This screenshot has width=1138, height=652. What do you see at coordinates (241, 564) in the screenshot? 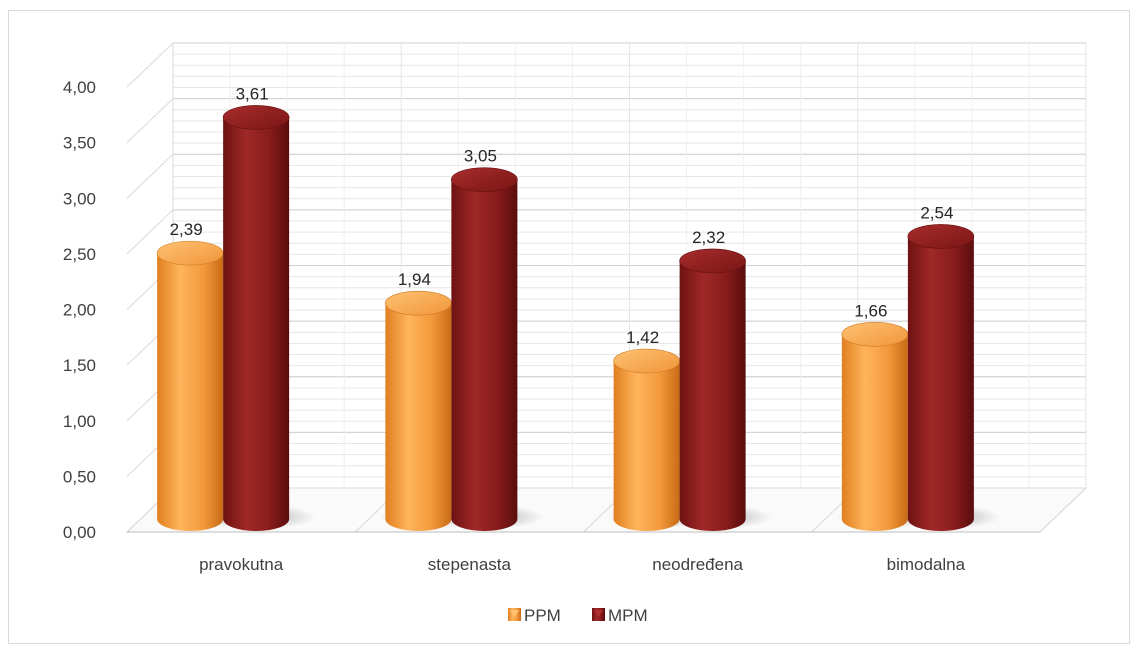
I see `x-category-label: pravokutna` at bounding box center [241, 564].